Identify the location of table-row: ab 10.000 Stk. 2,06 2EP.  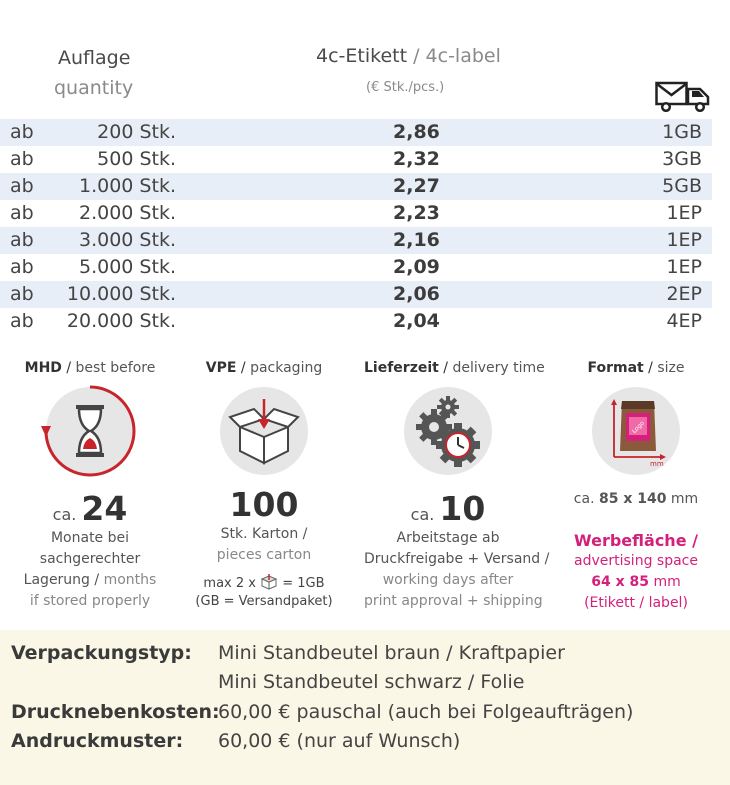
(356, 294).